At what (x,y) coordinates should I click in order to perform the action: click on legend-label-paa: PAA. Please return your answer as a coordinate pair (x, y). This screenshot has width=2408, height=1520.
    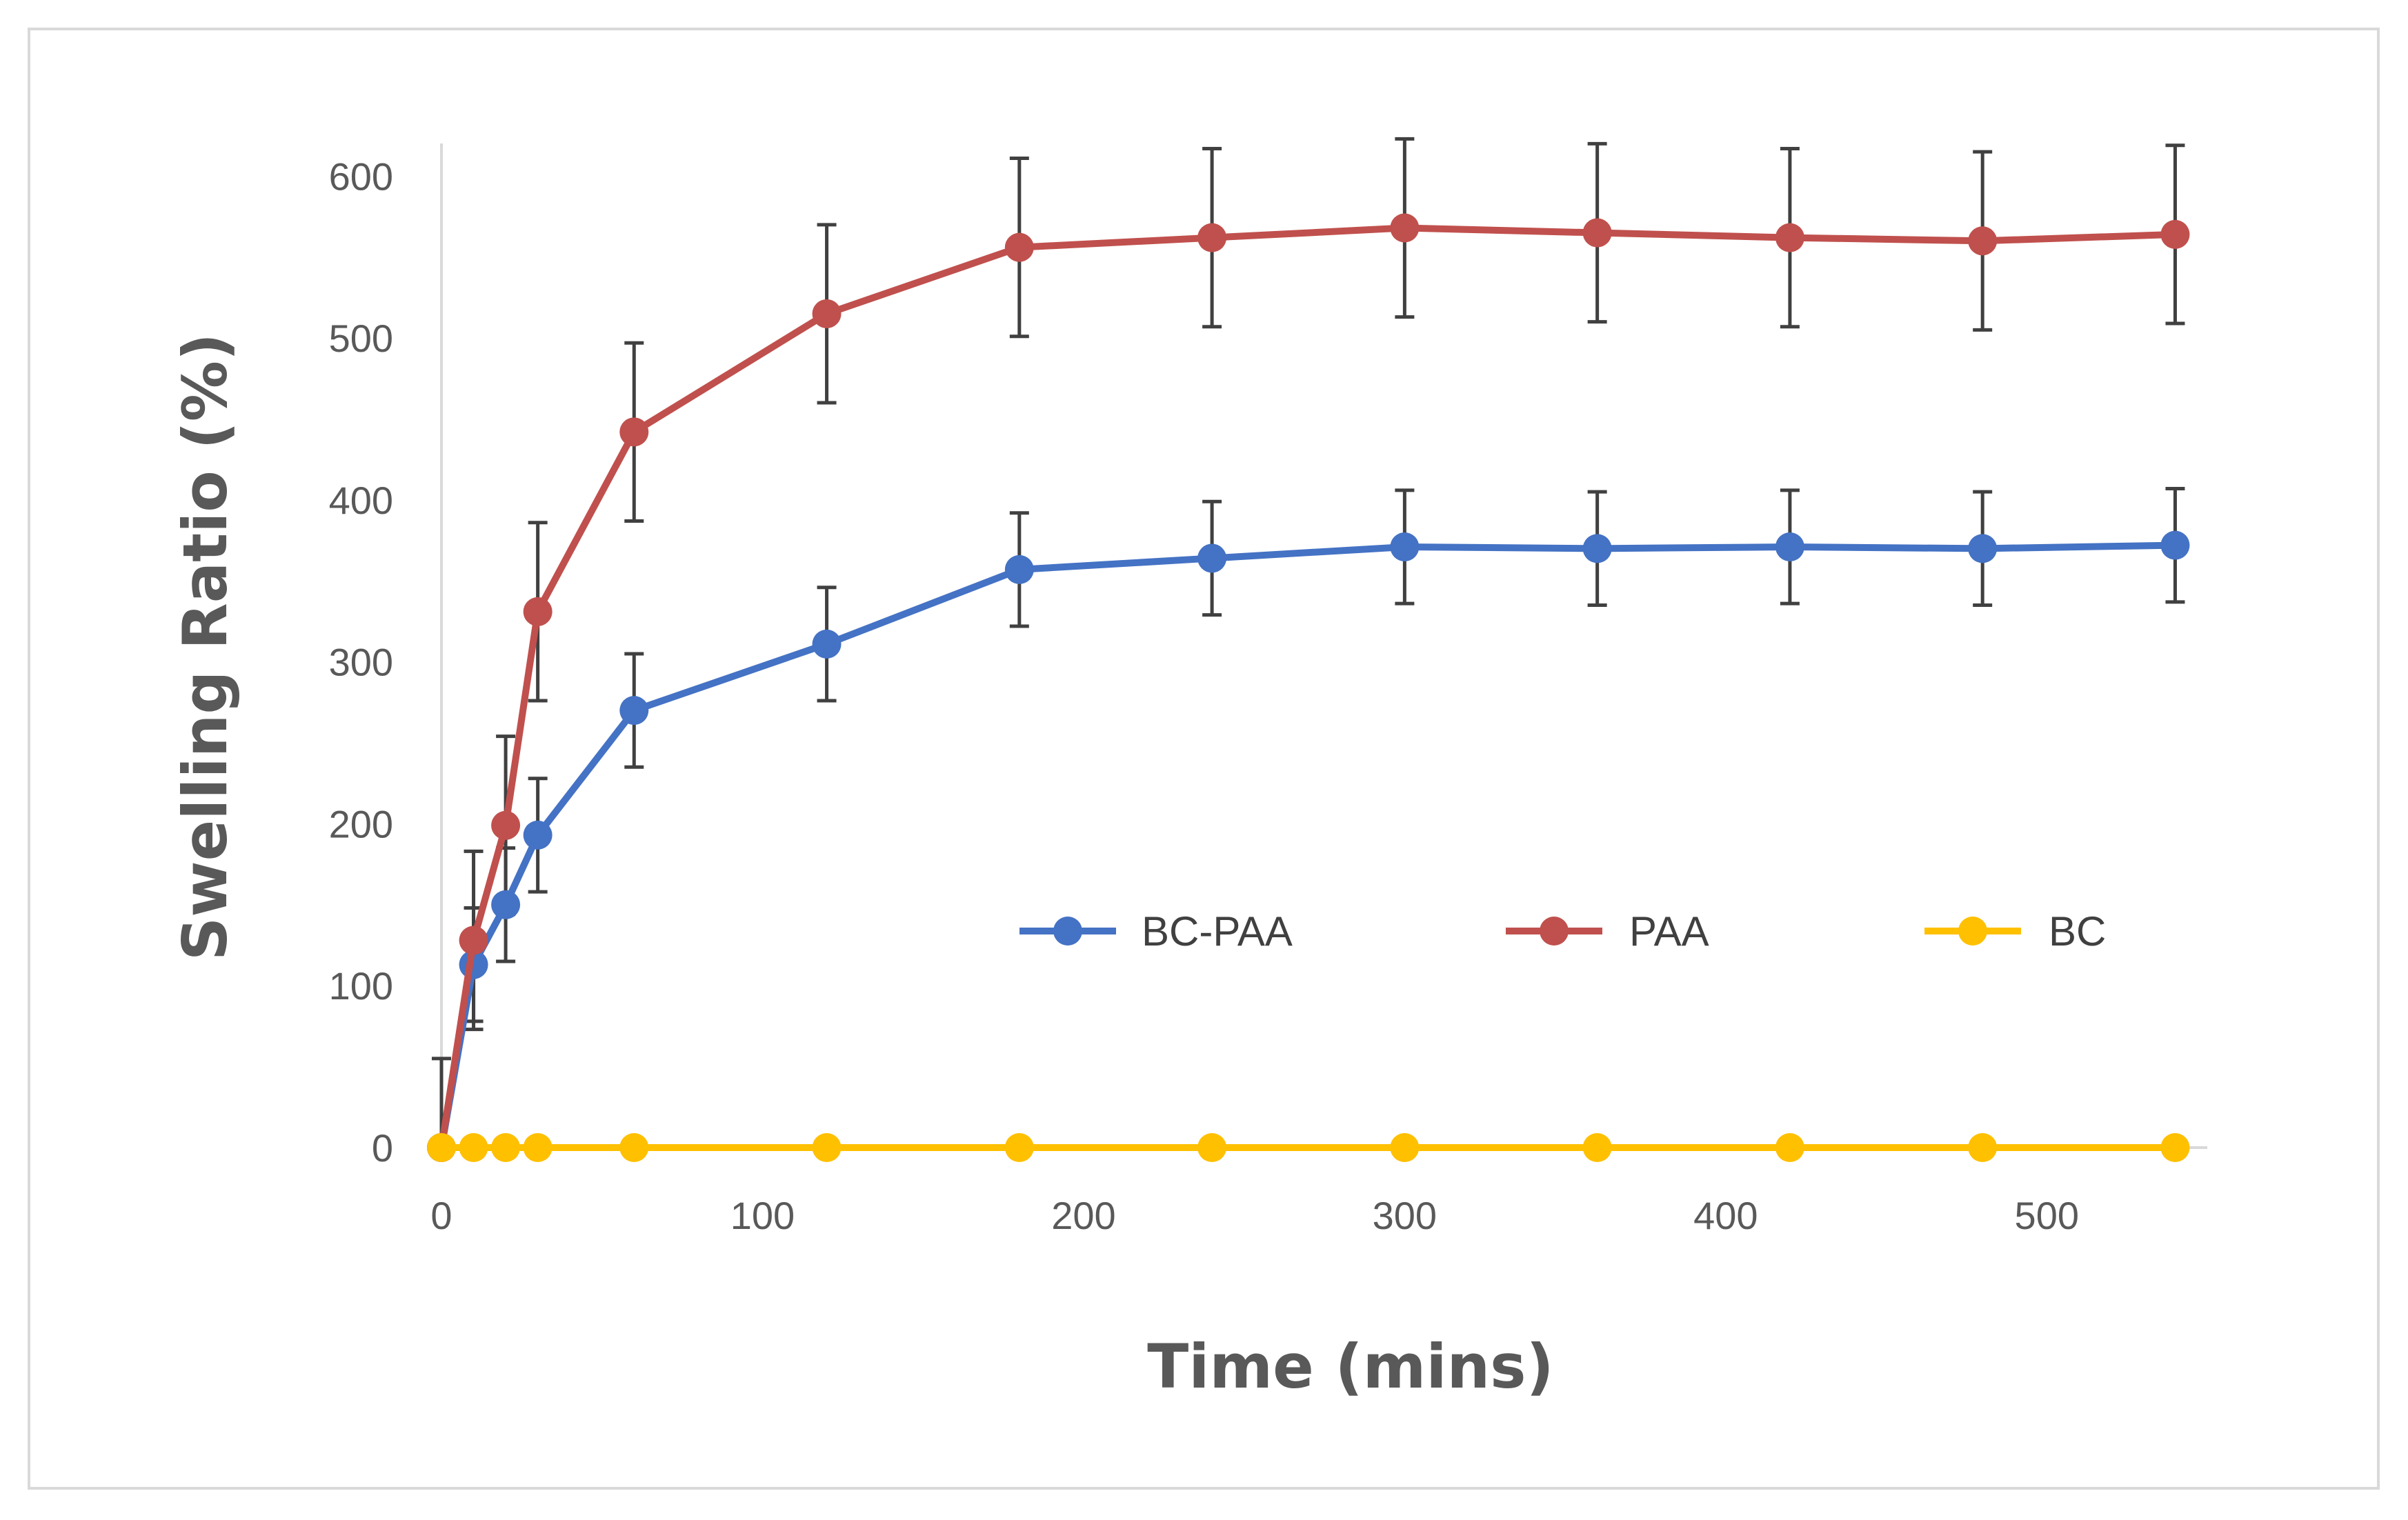
    Looking at the image, I should click on (1669, 931).